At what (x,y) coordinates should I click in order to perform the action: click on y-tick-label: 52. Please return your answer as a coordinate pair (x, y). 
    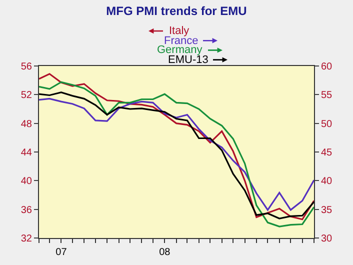
    Looking at the image, I should click on (26, 96).